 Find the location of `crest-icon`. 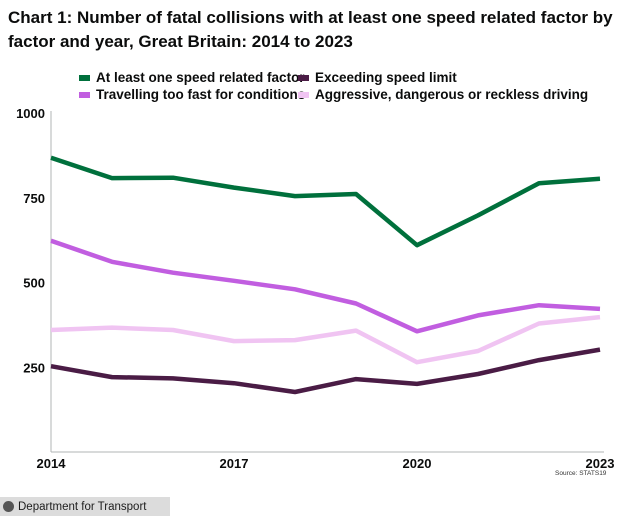

crest-icon is located at coordinates (8, 506).